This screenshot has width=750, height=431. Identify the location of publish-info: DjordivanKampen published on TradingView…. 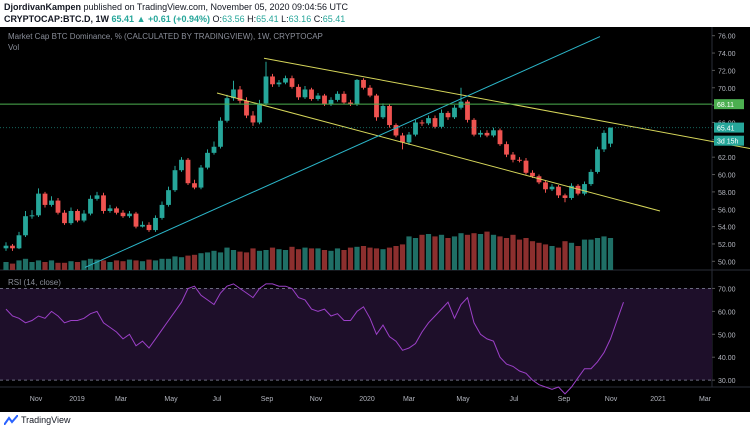
(176, 7).